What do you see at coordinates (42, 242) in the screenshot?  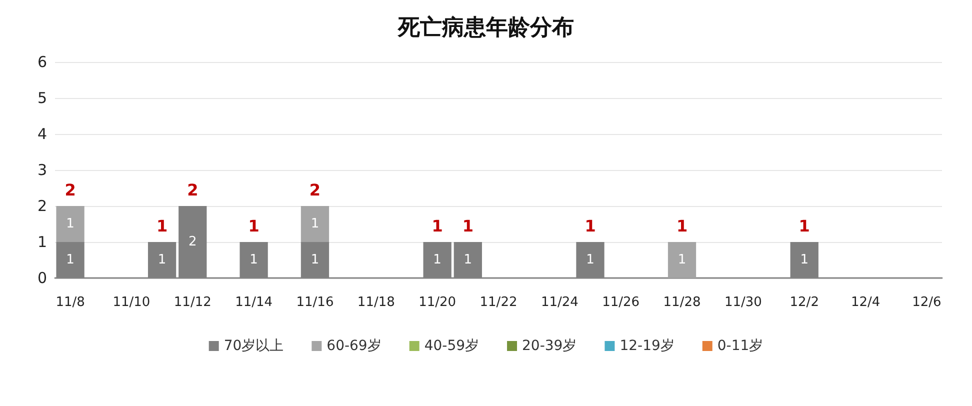 I see `y-tick-label: 1` at bounding box center [42, 242].